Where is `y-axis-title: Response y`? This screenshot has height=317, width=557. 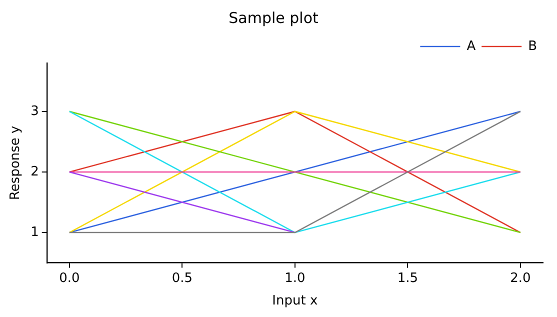
y-axis-title: Response y is located at coordinates (16, 162).